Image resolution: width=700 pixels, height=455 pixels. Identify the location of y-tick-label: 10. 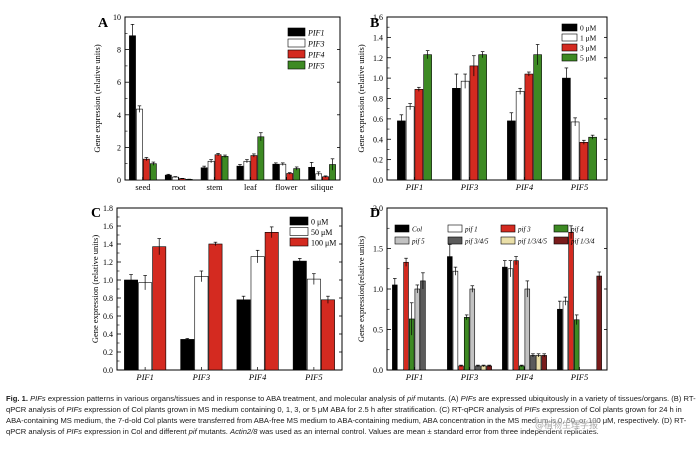
(117, 17).